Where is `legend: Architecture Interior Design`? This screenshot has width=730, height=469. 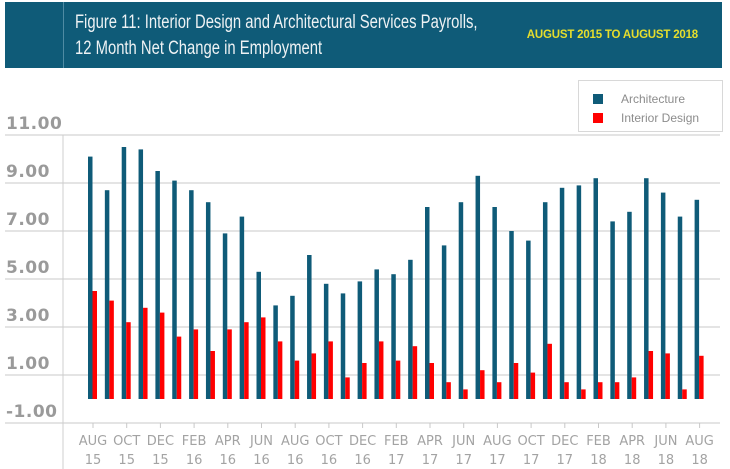
legend: Architecture Interior Design is located at coordinates (650, 106).